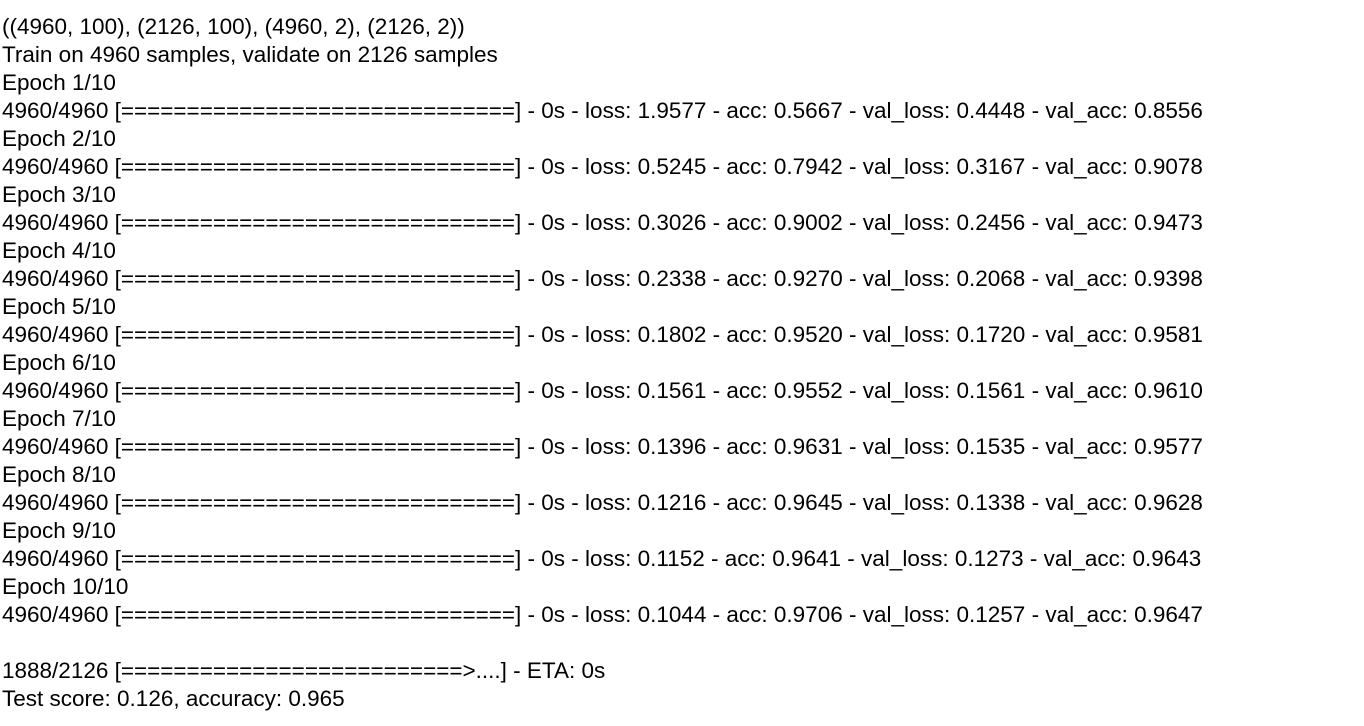  Describe the element at coordinates (173, 698) in the screenshot. I see `test-score-line: Test score: 0.126, accuracy: 0.965` at that location.